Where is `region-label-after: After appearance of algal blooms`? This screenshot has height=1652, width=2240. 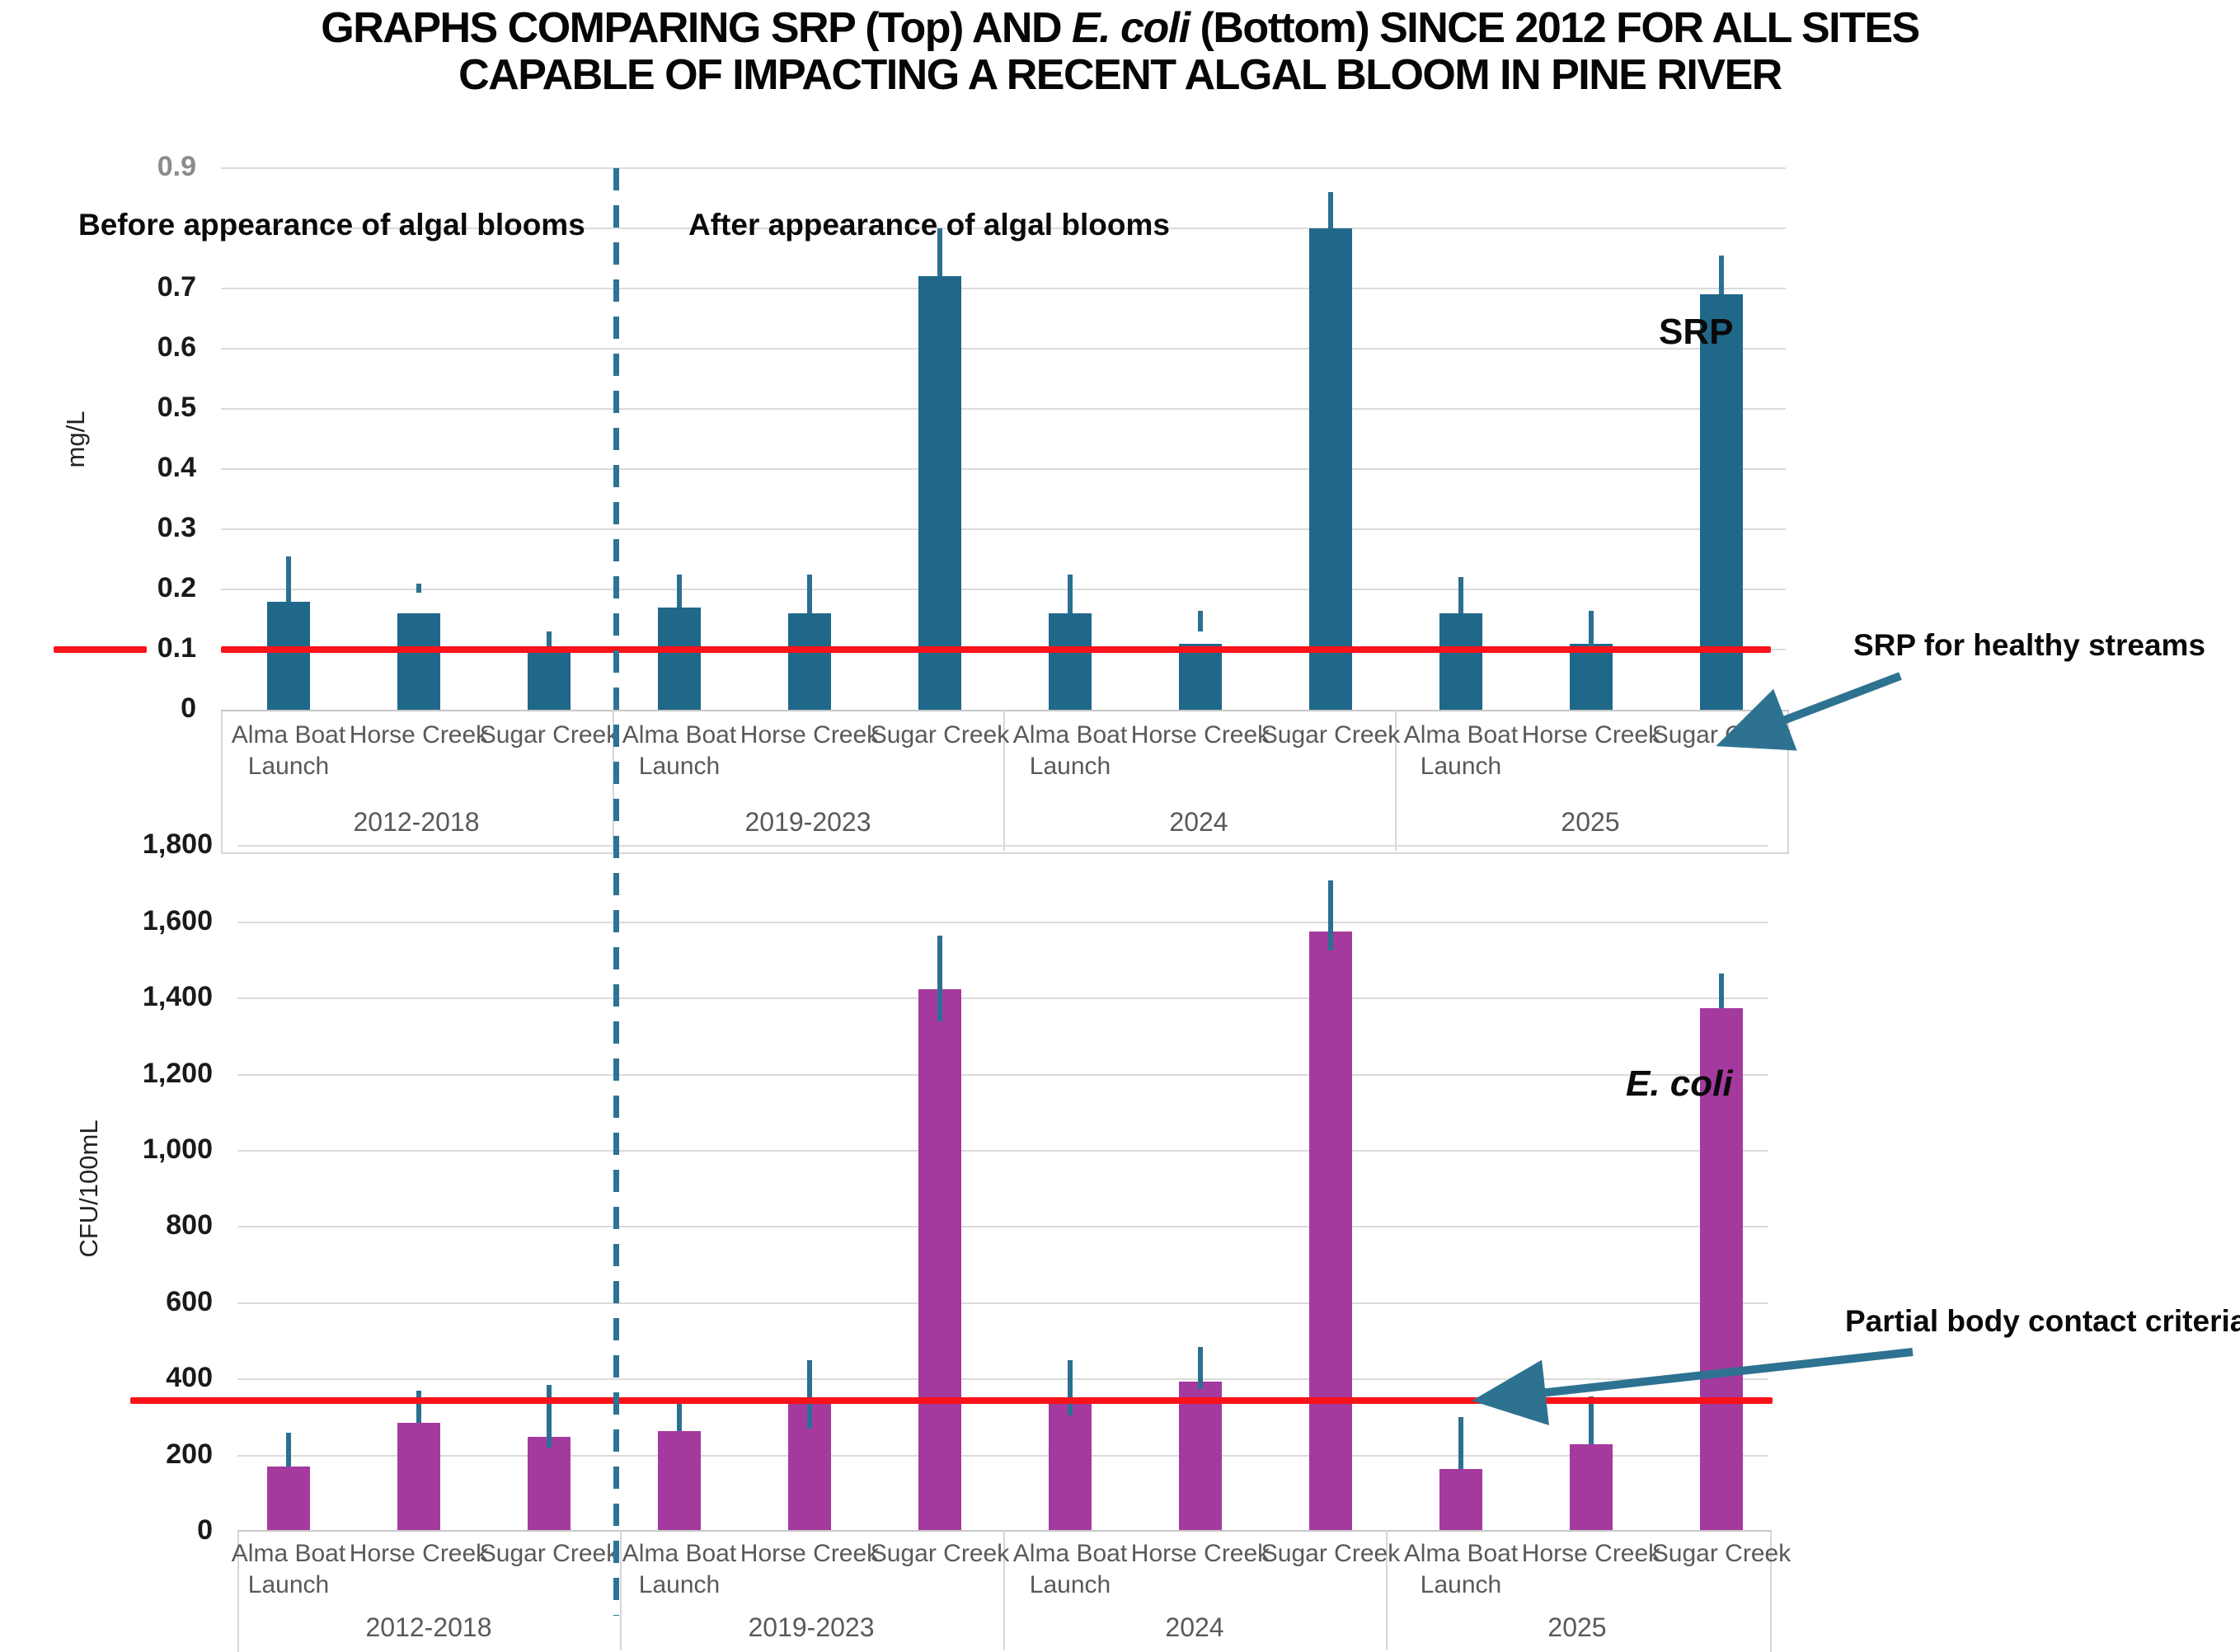 region-label-after: After appearance of algal blooms is located at coordinates (929, 225).